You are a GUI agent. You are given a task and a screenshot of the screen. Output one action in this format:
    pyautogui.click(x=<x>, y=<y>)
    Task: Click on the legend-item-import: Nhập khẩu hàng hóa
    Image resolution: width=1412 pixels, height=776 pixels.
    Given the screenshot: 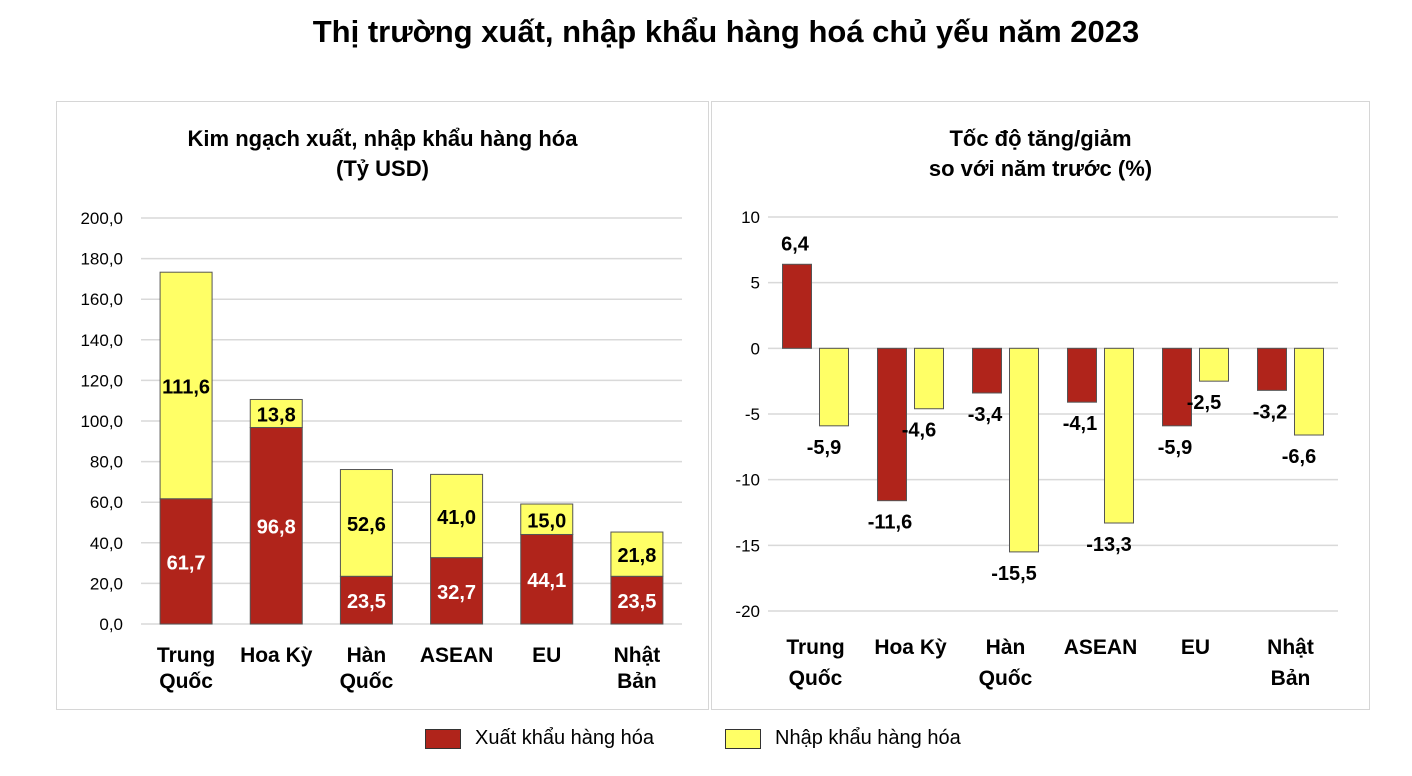 What is the action you would take?
    pyautogui.click(x=843, y=738)
    